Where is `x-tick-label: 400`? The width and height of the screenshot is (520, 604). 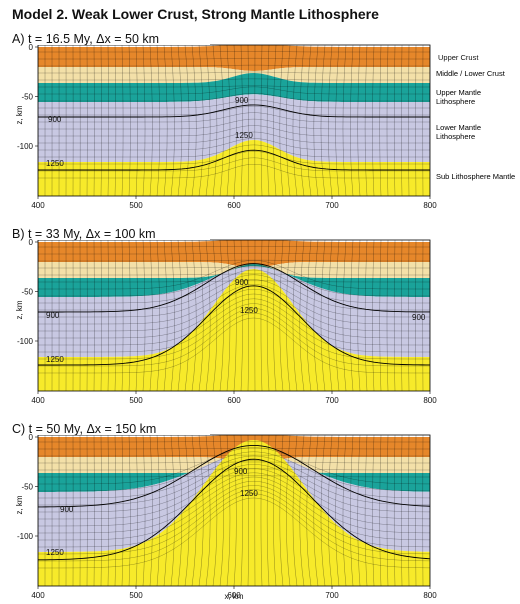 x-tick-label: 400 is located at coordinates (38, 205).